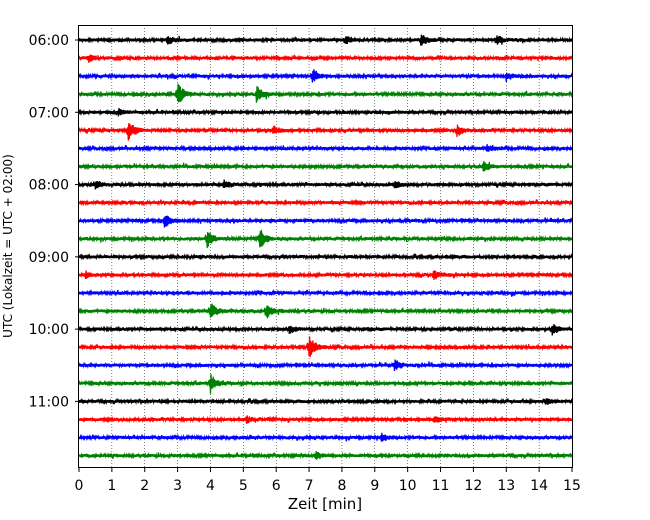 Image resolution: width=650 pixels, height=520 pixels. What do you see at coordinates (473, 486) in the screenshot?
I see `x-tick-label: 12` at bounding box center [473, 486].